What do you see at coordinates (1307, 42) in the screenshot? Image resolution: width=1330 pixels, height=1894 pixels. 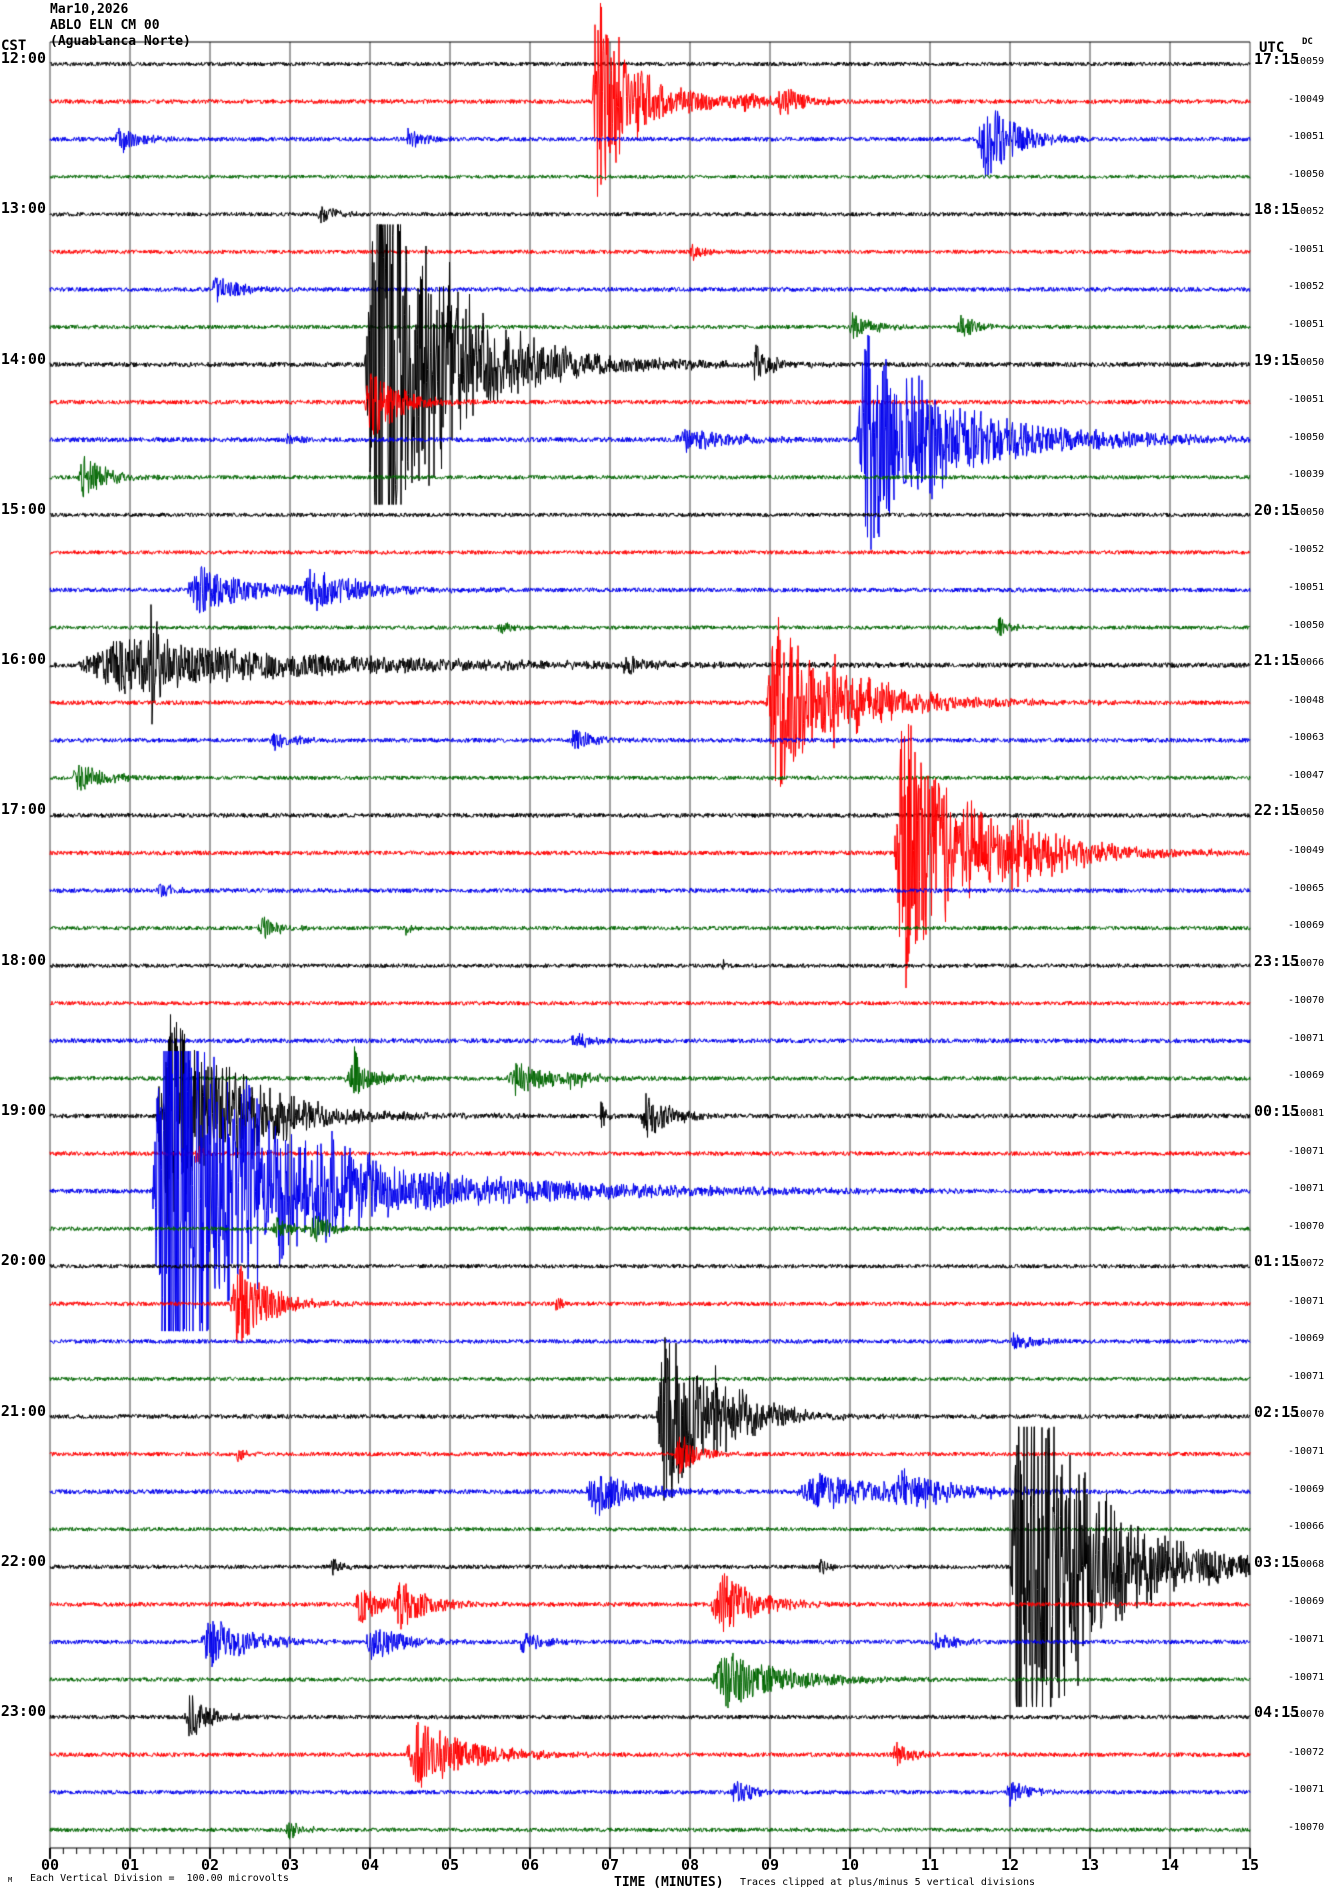 I see `dc-offset-header: DC` at bounding box center [1307, 42].